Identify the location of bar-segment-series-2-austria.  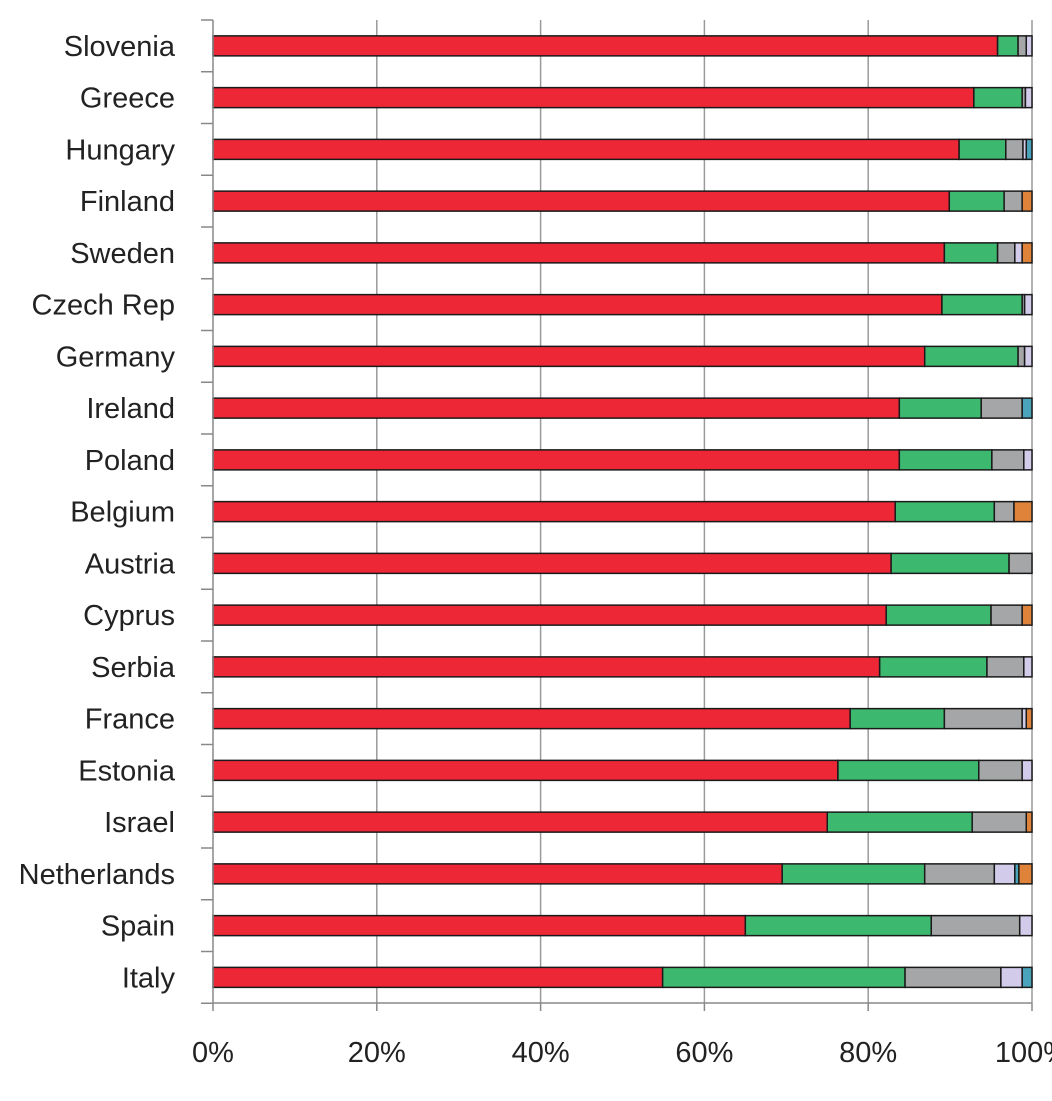
(950, 563).